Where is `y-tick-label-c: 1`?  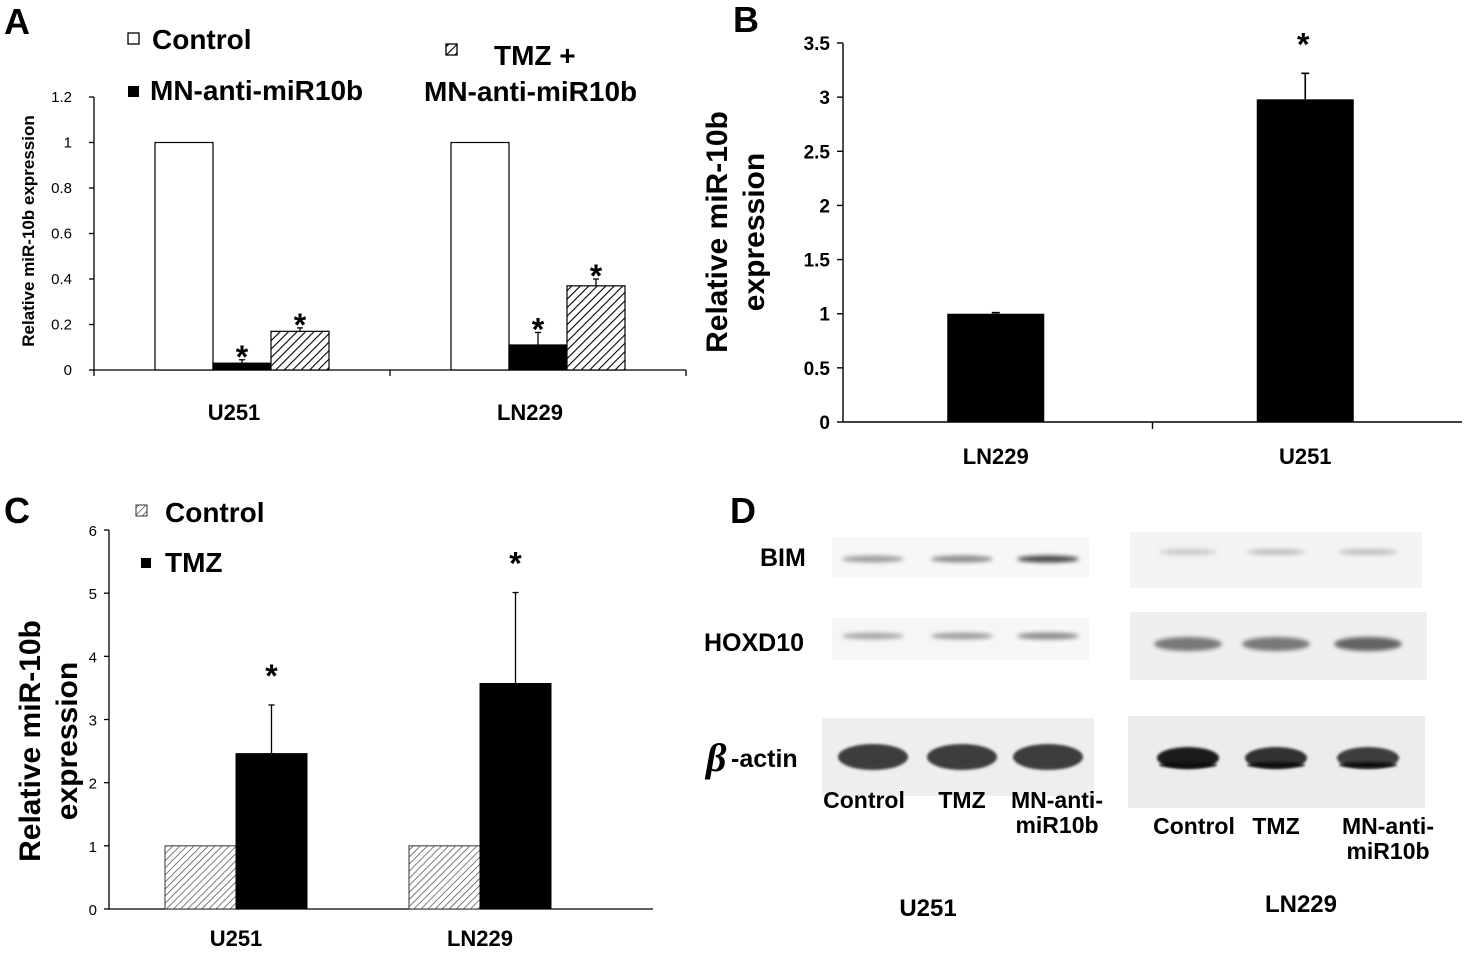
y-tick-label-c: 1 is located at coordinates (93, 847).